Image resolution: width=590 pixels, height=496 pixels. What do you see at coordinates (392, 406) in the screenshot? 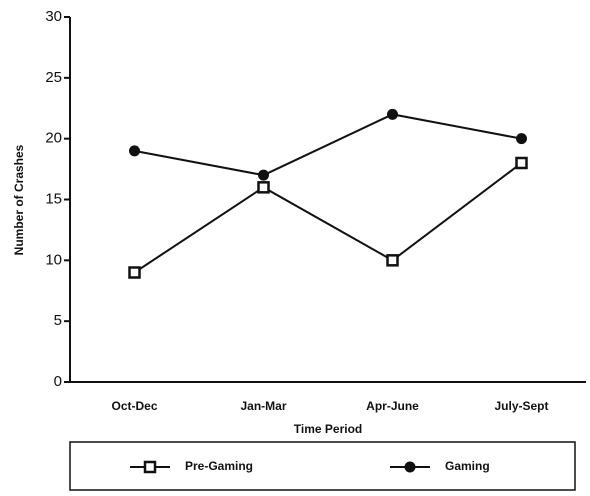
I see `x-tick-label: Apr-June` at bounding box center [392, 406].